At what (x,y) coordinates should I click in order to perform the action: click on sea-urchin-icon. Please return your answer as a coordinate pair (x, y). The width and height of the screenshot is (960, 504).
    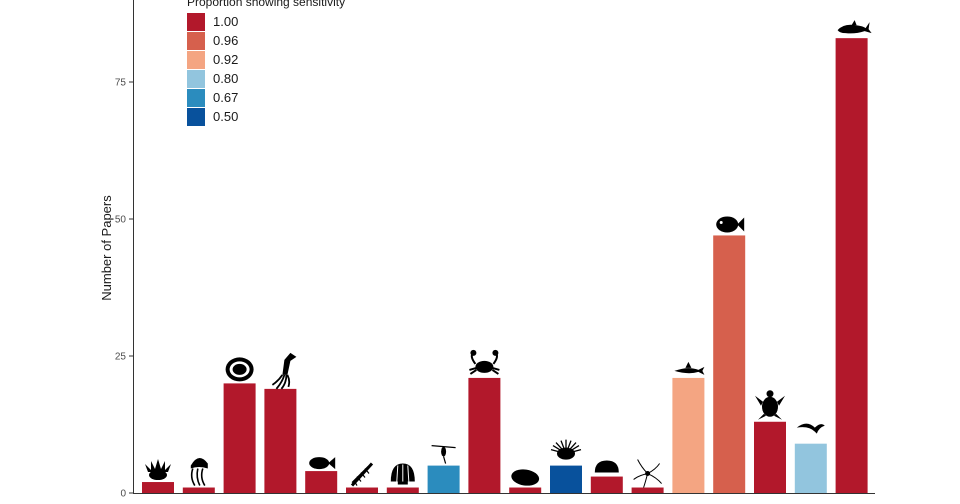
    Looking at the image, I should click on (566, 449).